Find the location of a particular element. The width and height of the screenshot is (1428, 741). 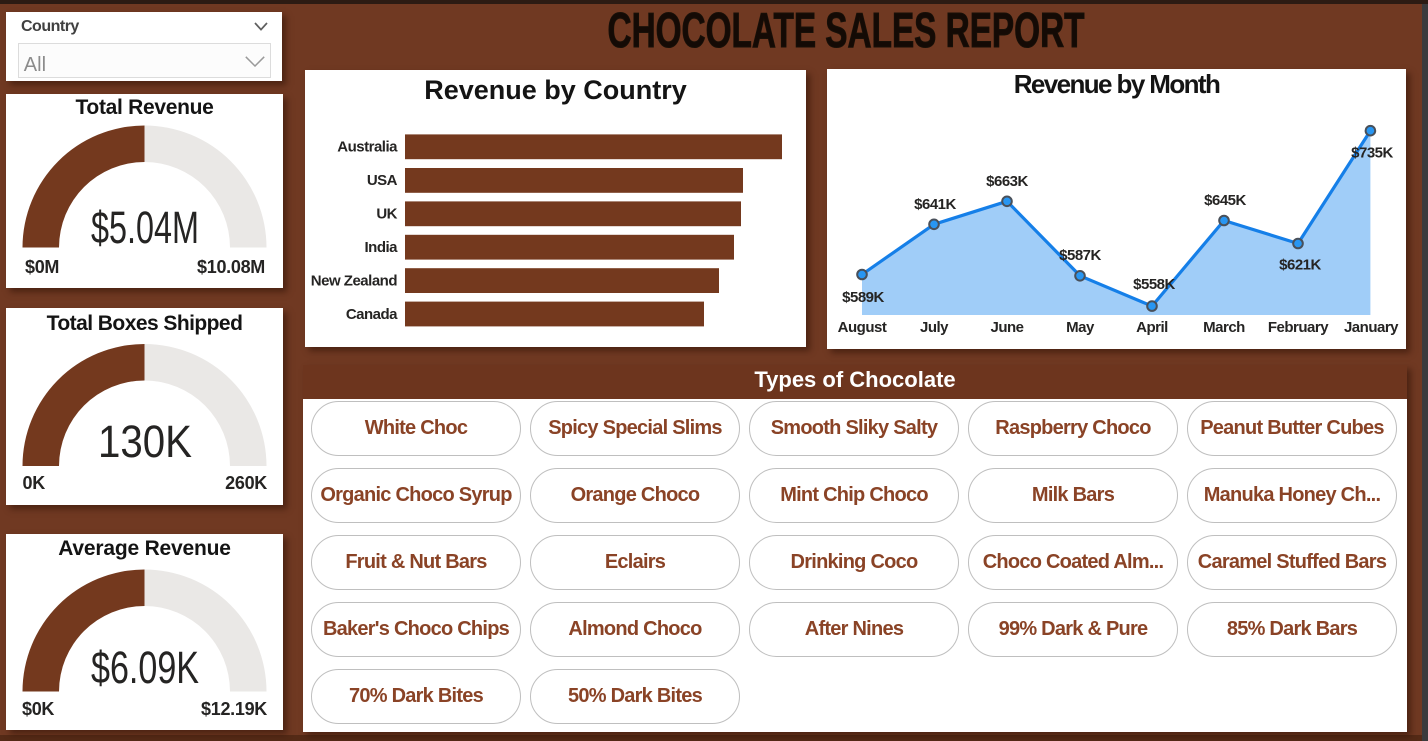

svg-text: USA is located at coordinates (382, 180).